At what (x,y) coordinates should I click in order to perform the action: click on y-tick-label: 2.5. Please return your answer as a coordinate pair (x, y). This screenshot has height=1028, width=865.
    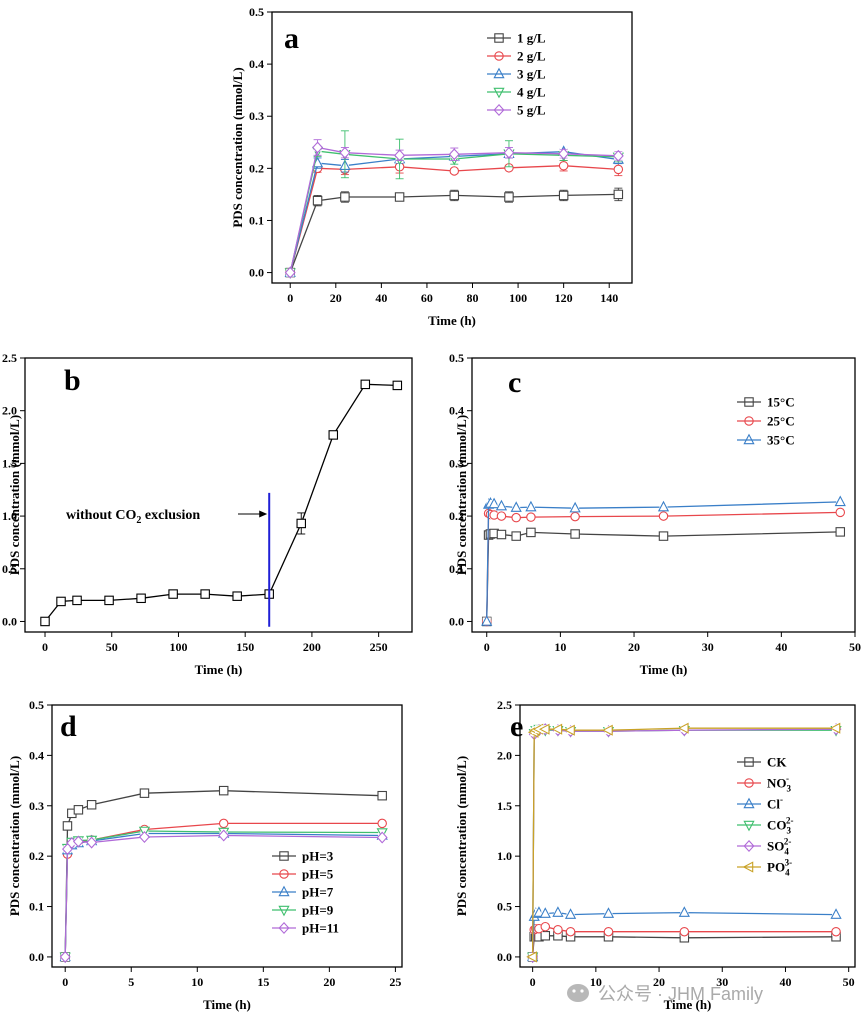
    Looking at the image, I should click on (504, 705).